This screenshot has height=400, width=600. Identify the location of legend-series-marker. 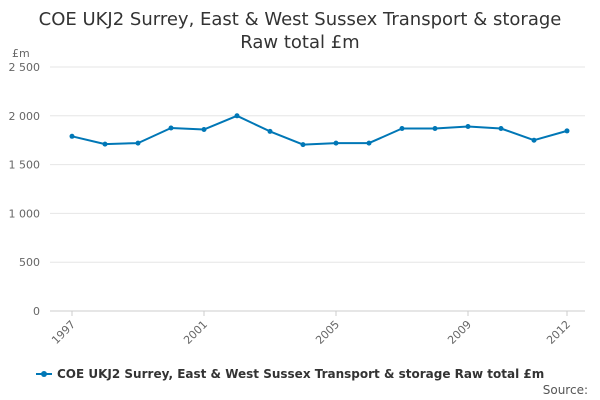
(44, 374).